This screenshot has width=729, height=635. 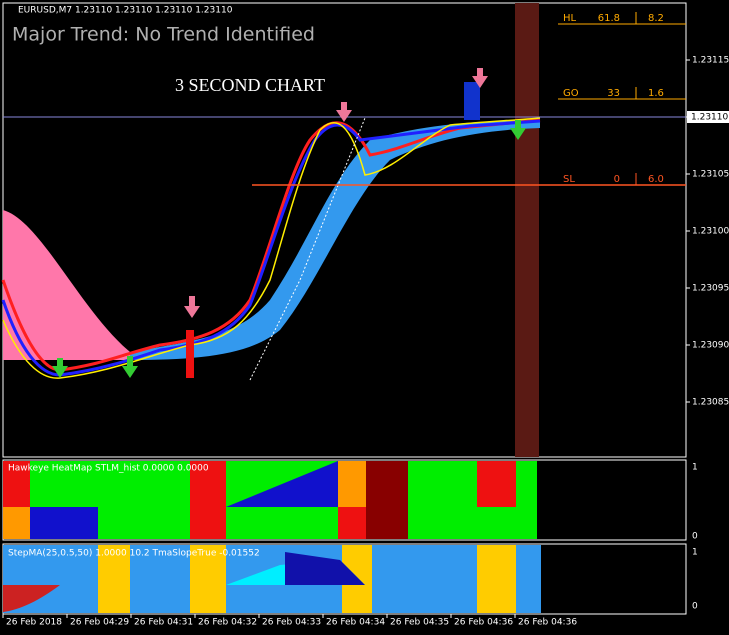 I want to click on level-value: 61.8, so click(x=609, y=18).